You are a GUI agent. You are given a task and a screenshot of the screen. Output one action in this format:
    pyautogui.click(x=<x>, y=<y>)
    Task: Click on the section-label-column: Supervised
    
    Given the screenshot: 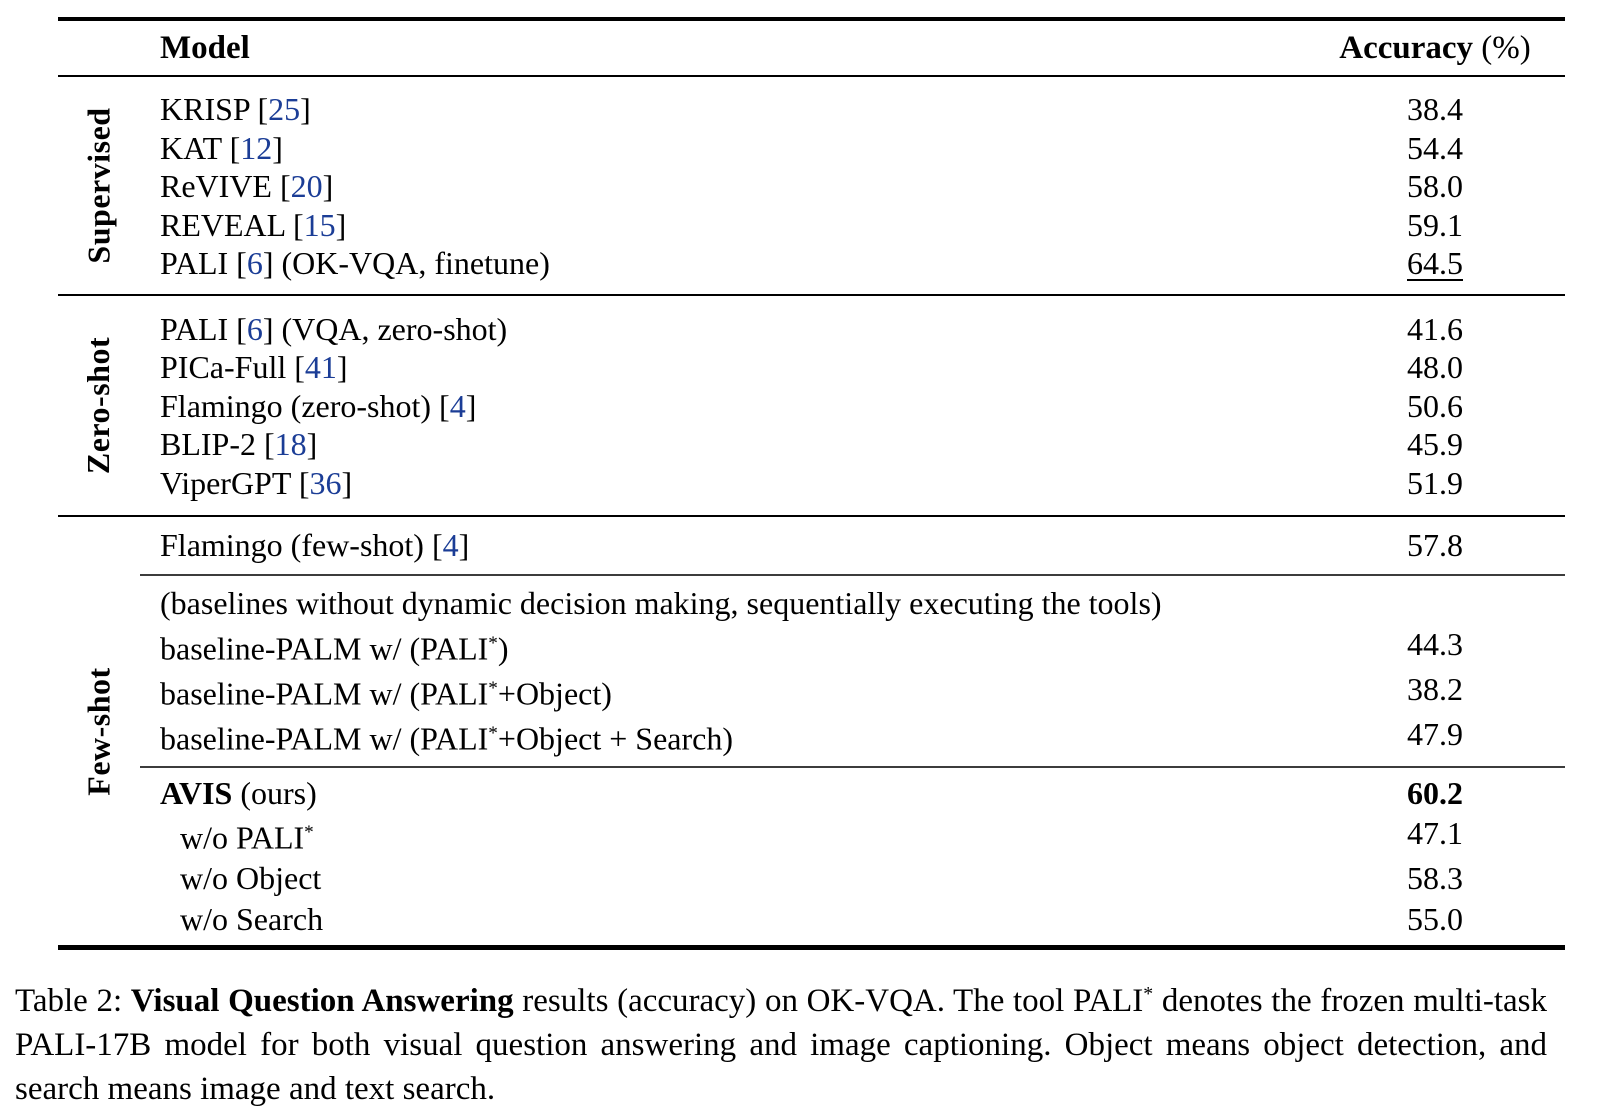 What is the action you would take?
    pyautogui.click(x=99, y=185)
    